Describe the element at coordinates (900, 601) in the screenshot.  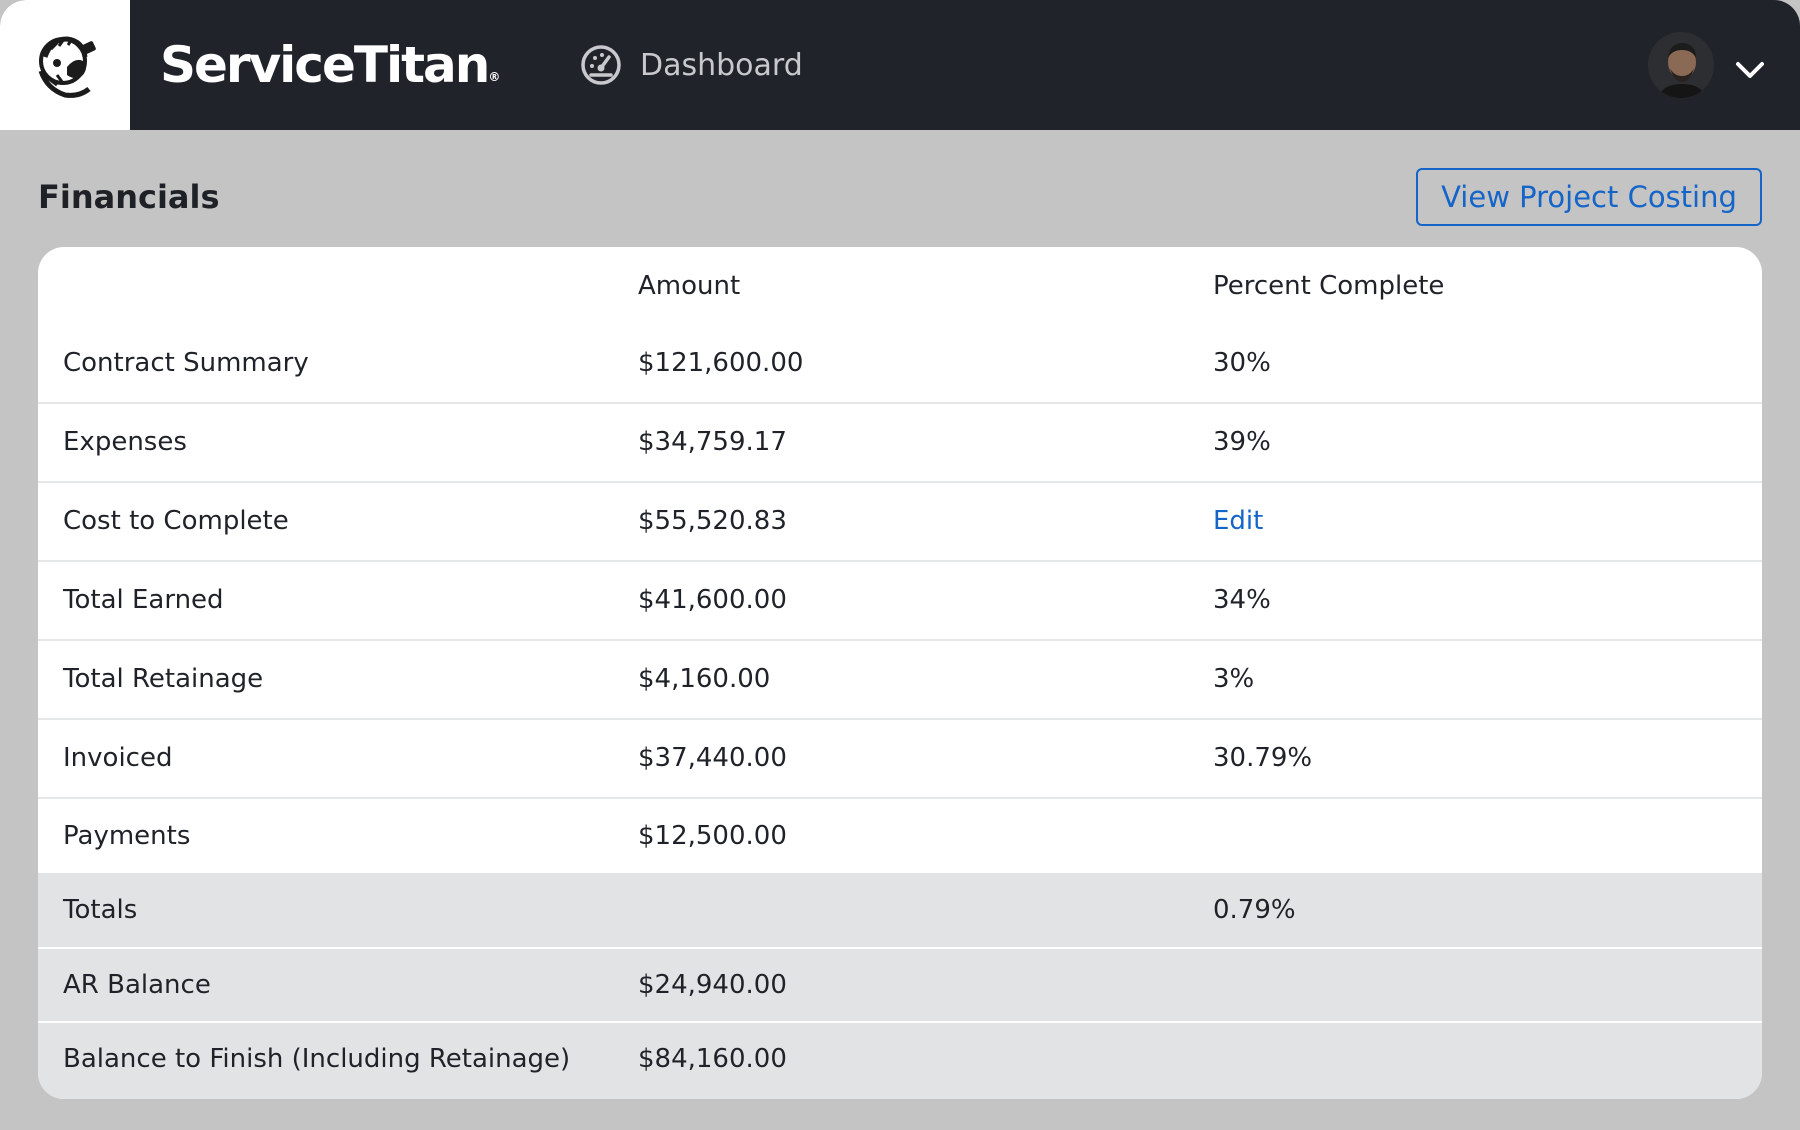
I see `table-row: Total Earned $41,600.00 34%` at that location.